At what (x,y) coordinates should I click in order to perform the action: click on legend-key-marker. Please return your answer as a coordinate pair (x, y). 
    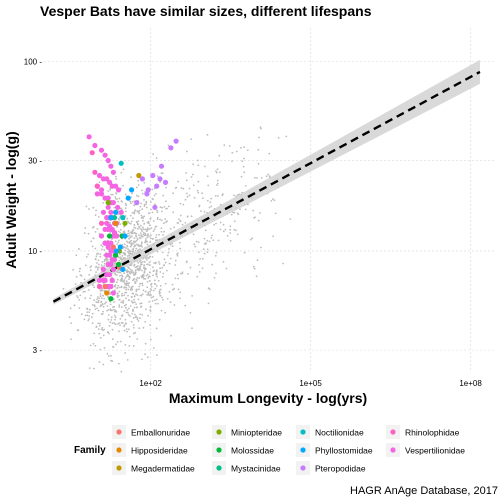
    Looking at the image, I should click on (219, 450).